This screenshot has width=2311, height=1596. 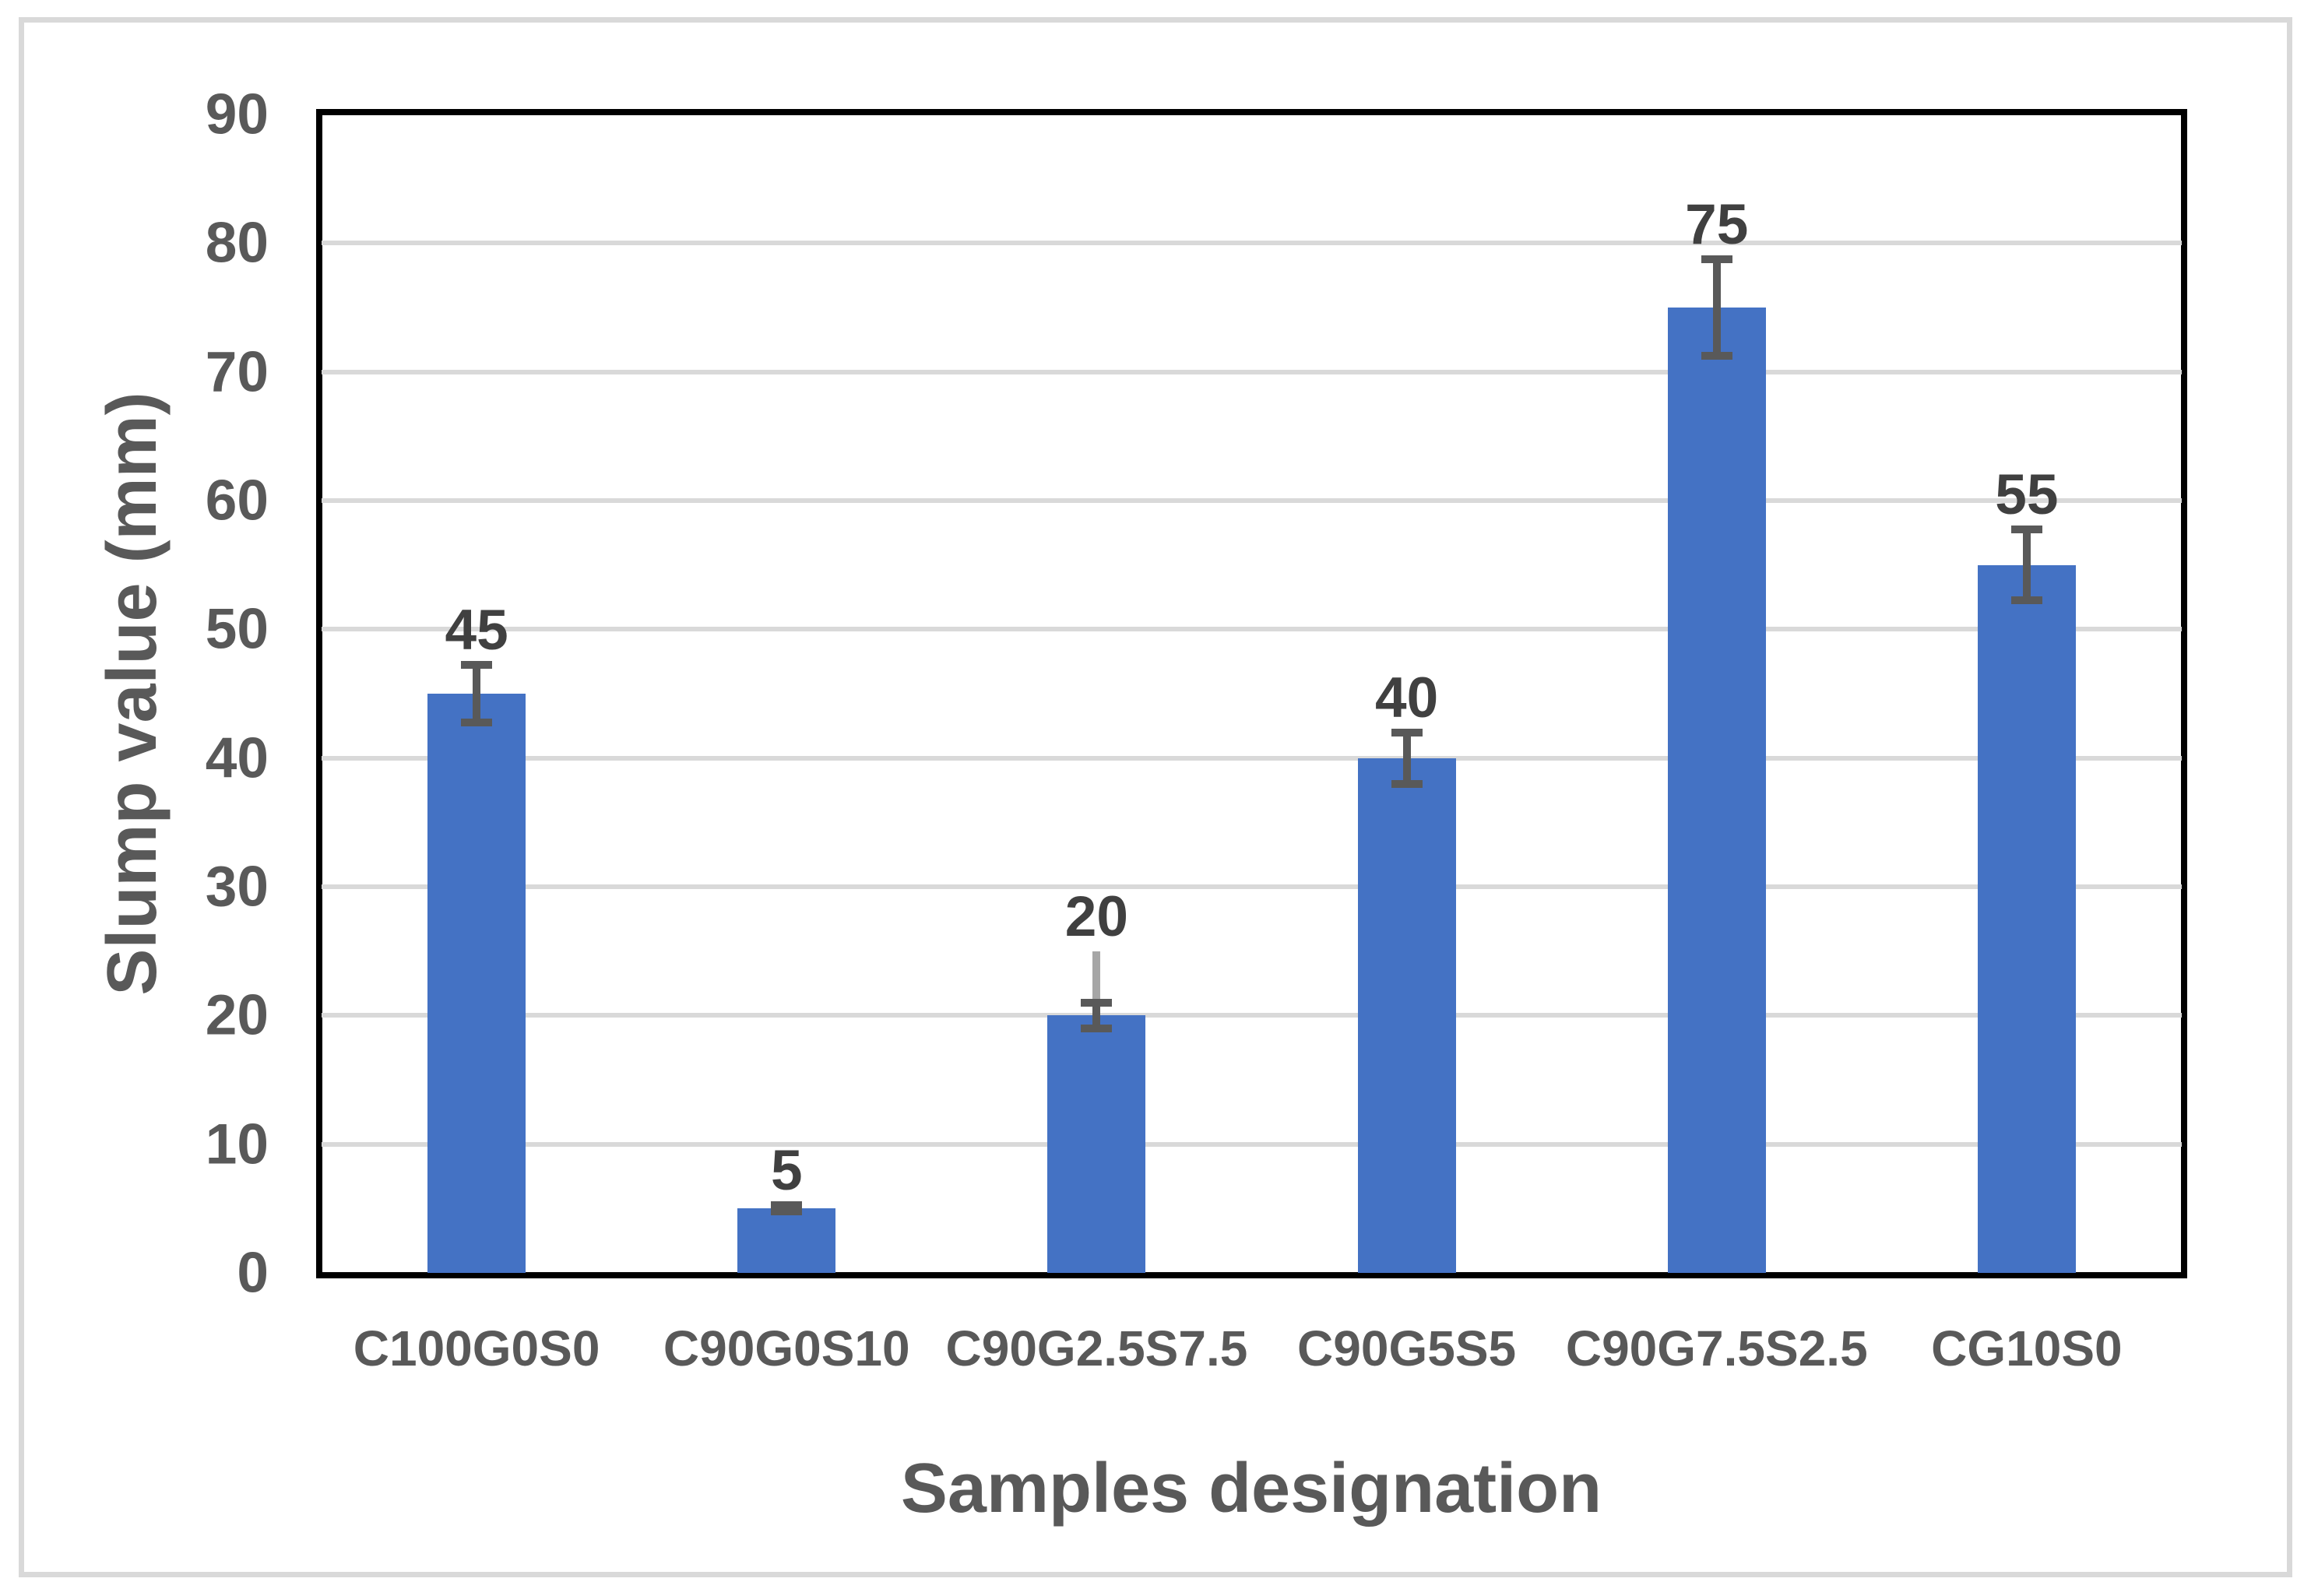 What do you see at coordinates (237, 629) in the screenshot?
I see `y-tick-label: 50` at bounding box center [237, 629].